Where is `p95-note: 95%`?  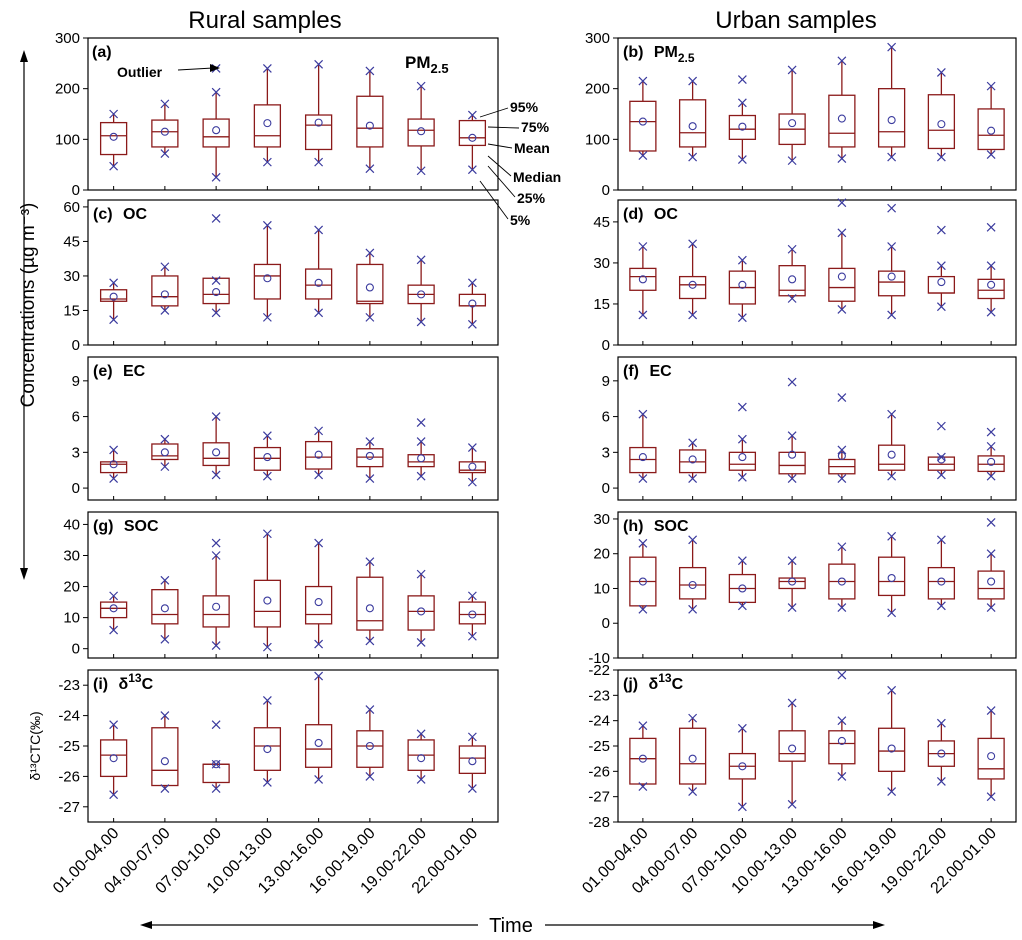
p95-note: 95% is located at coordinates (524, 107).